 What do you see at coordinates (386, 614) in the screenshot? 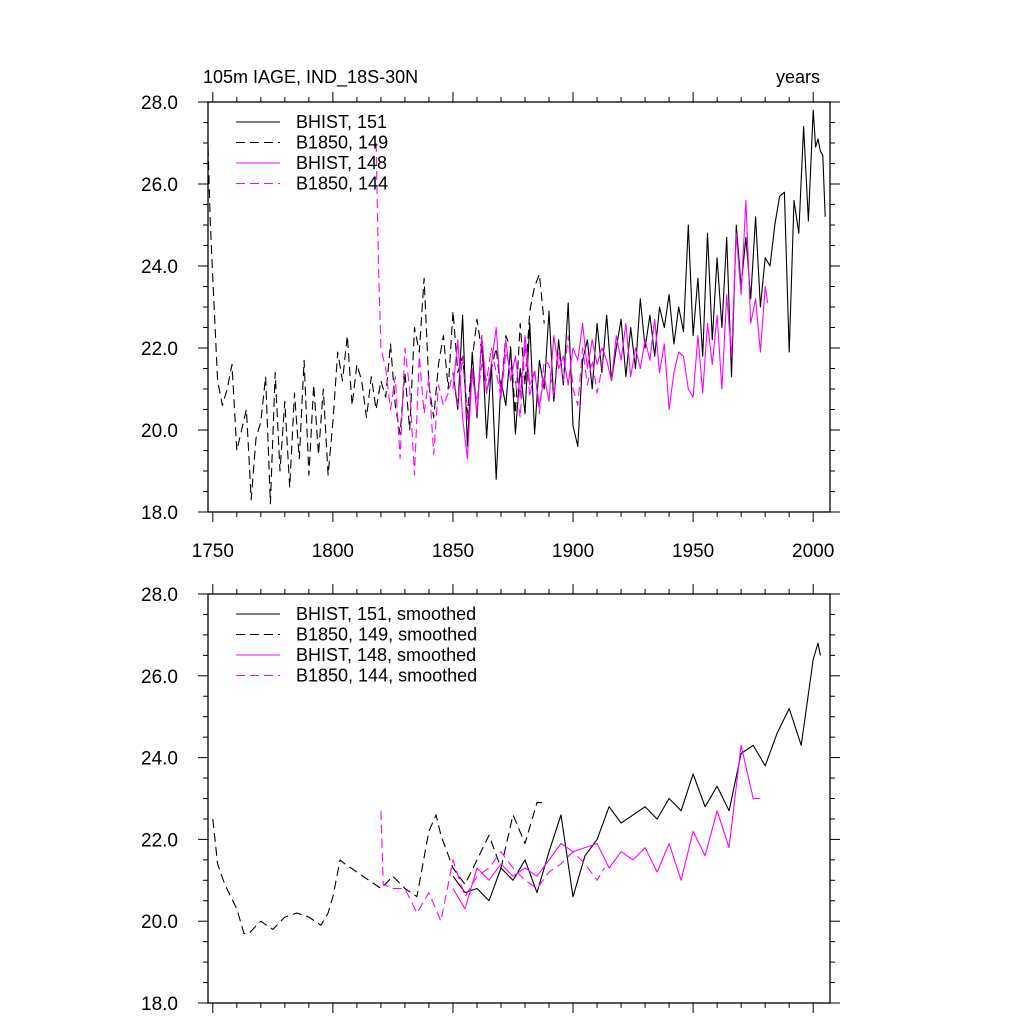
I see `legend-label: BHIST, 151, smoothed` at bounding box center [386, 614].